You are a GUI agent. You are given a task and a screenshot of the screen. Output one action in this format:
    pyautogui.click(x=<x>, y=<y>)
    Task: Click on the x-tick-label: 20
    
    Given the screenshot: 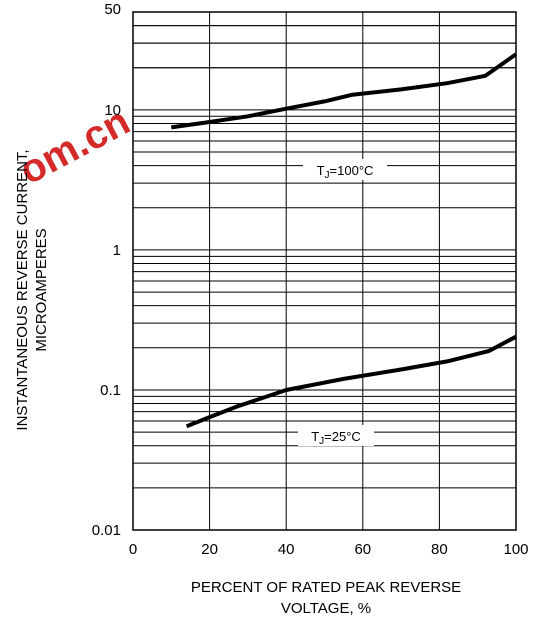 What is the action you would take?
    pyautogui.click(x=209, y=549)
    